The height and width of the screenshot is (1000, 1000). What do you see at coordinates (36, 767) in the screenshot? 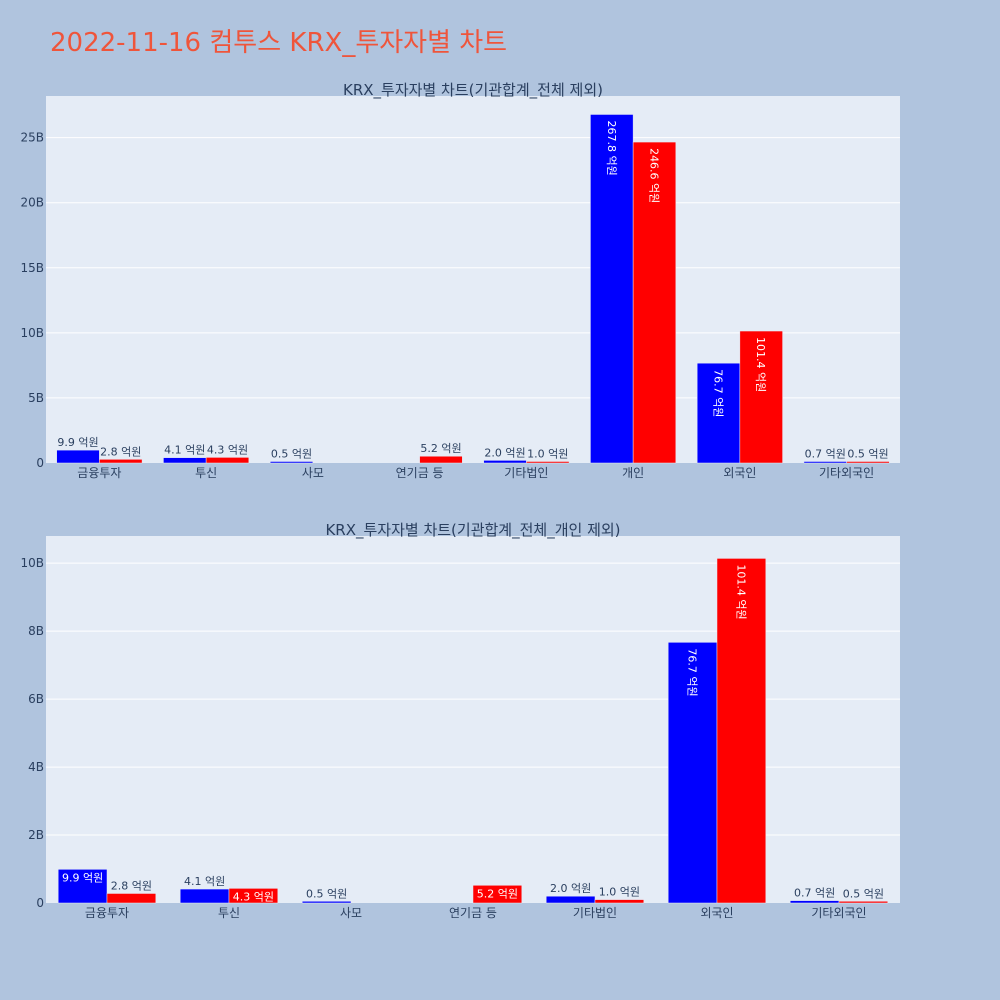
I see `y-tick-label: 4B` at bounding box center [36, 767].